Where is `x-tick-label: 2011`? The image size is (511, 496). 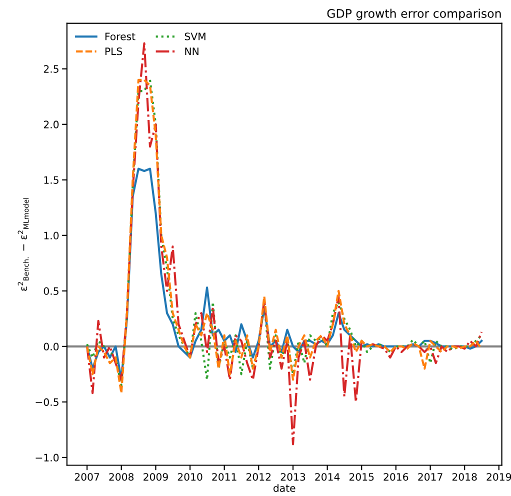 x-tick-label: 2011 is located at coordinates (224, 477).